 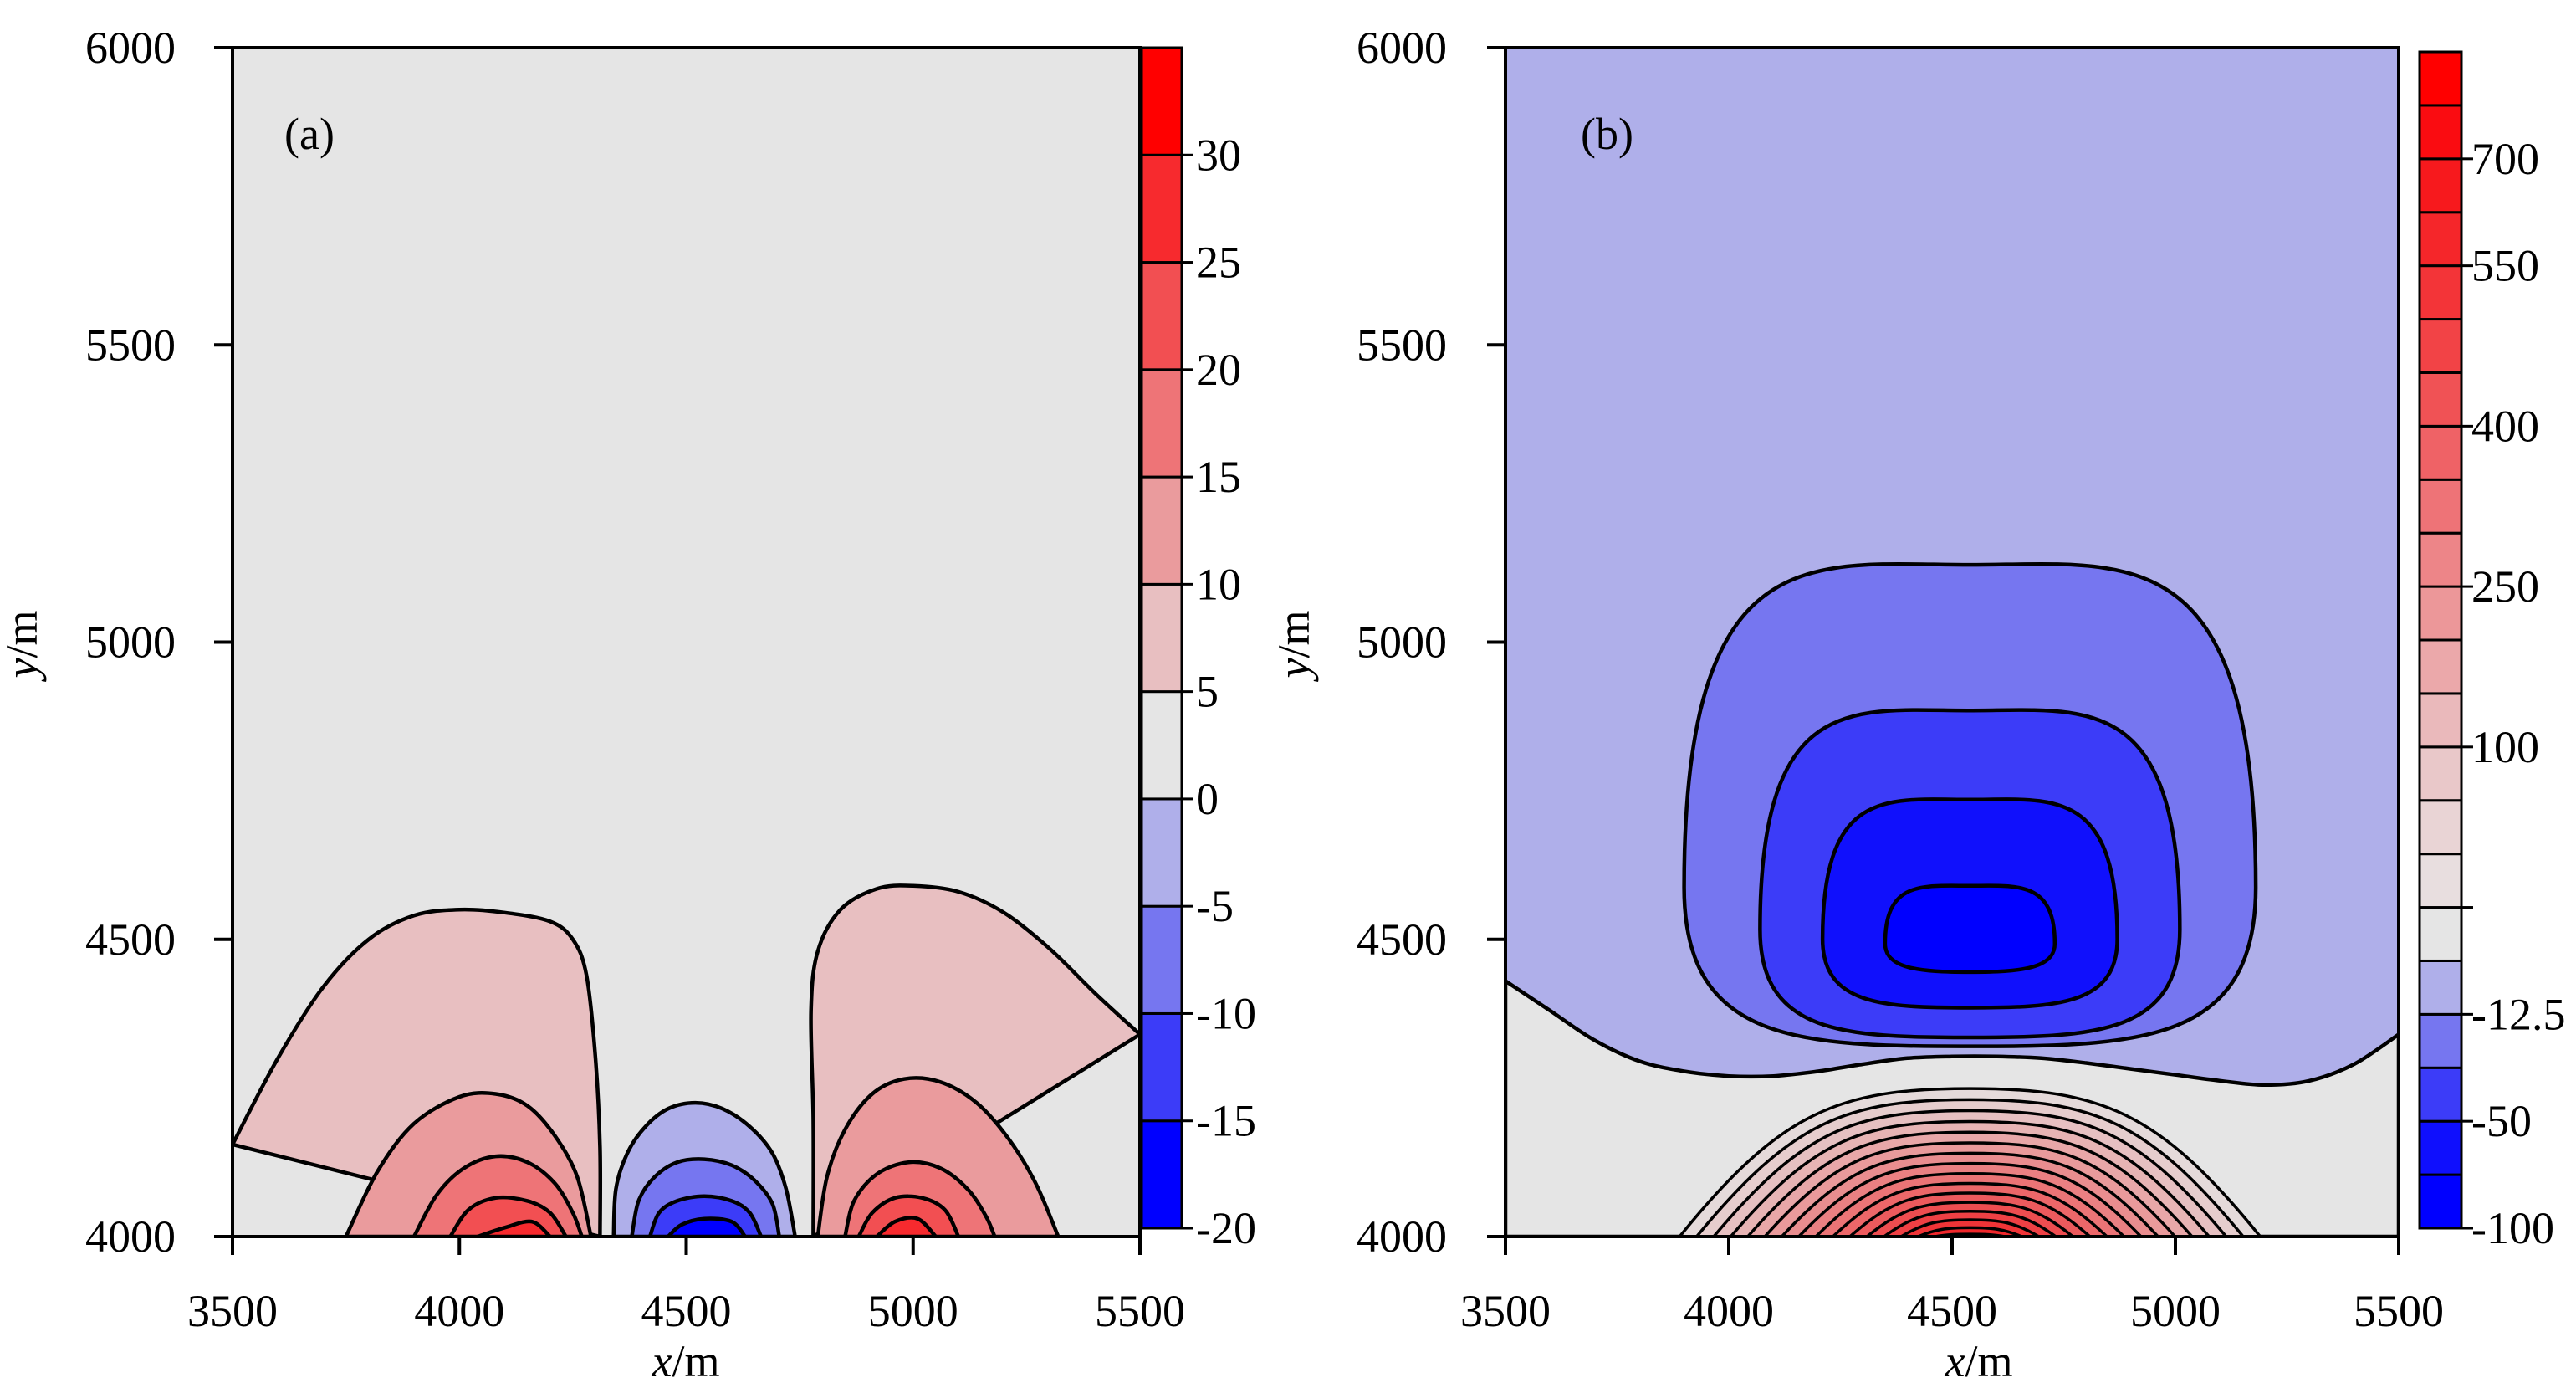 I want to click on colorbar-tick-label: 250, so click(x=2505, y=586).